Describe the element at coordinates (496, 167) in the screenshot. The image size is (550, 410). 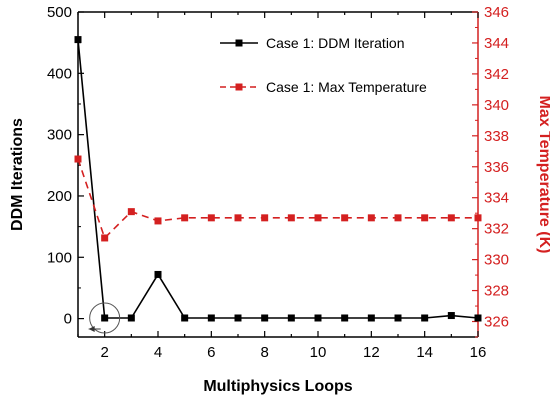
I see `right-y-tick-label: 336` at that location.